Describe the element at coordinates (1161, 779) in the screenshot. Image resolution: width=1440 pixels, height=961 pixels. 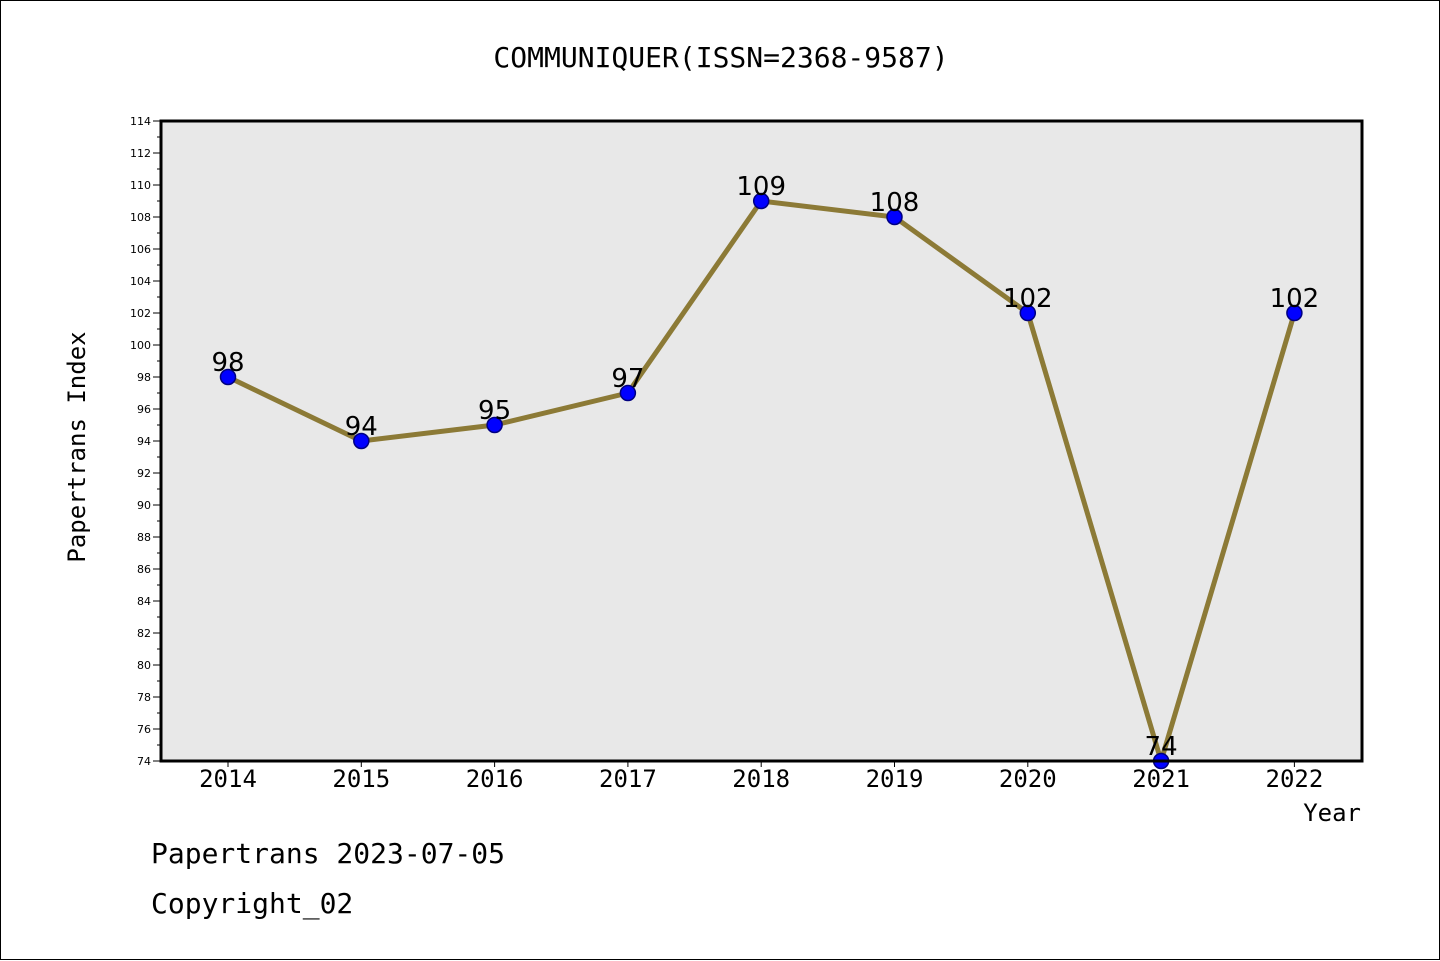
I see `x-tick-label: 2021` at that location.